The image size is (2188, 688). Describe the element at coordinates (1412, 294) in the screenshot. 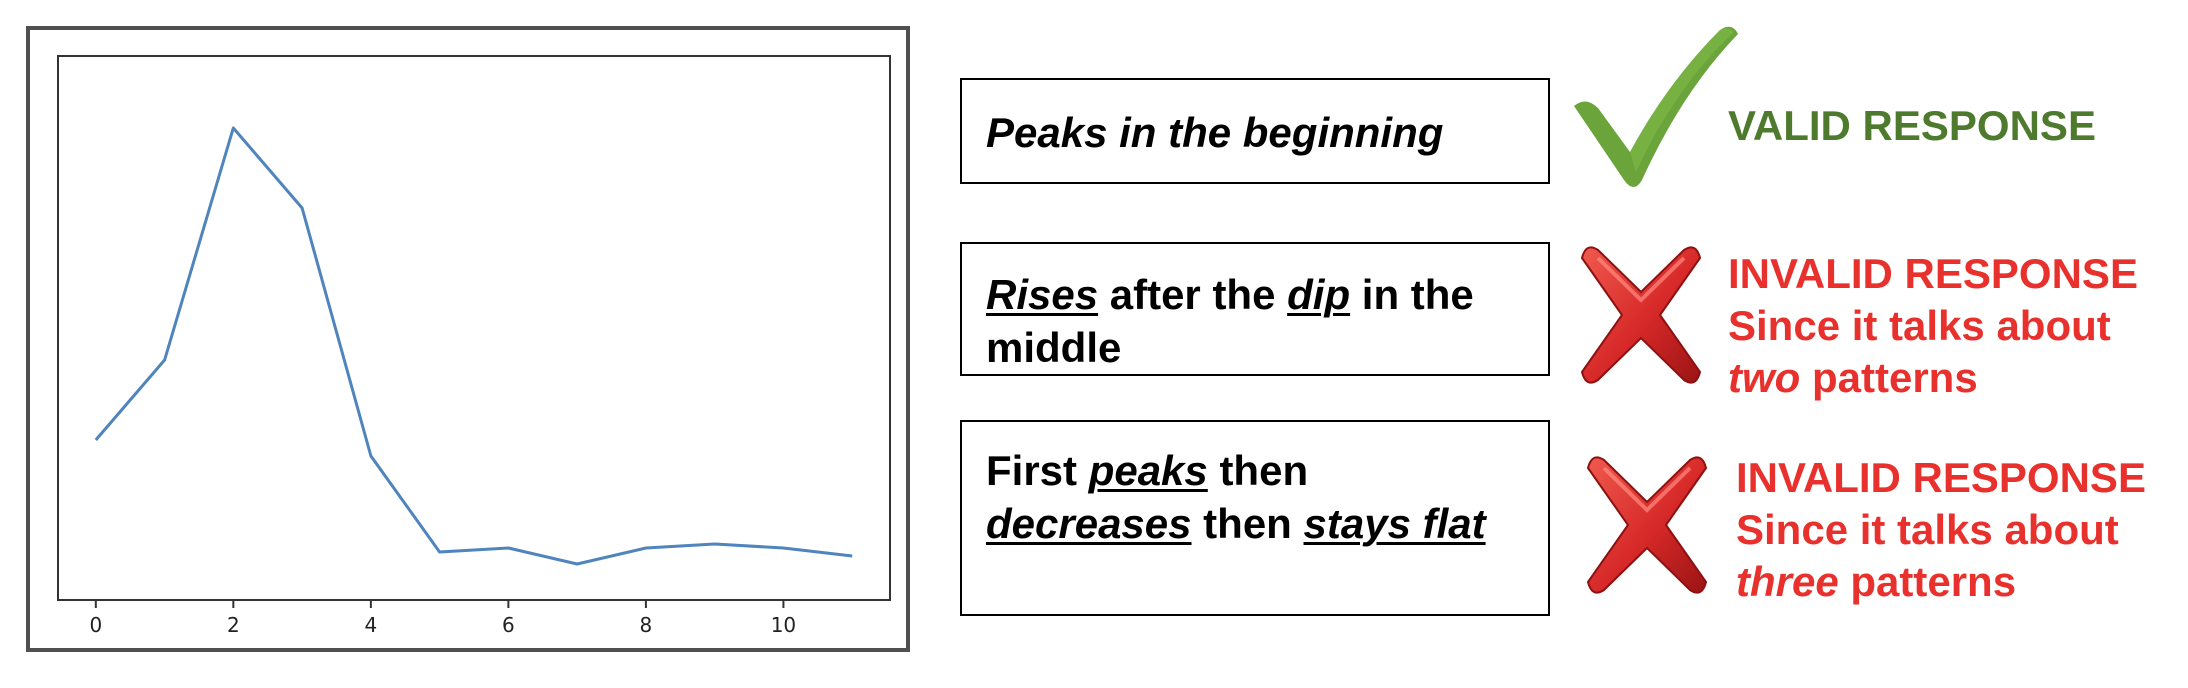

I see `response-text-segment: in the` at that location.